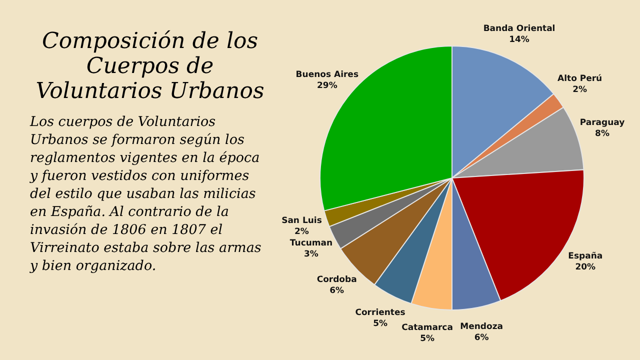 The width and height of the screenshot is (640, 360). What do you see at coordinates (327, 75) in the screenshot?
I see `slice-label: Buenos Aires` at bounding box center [327, 75].